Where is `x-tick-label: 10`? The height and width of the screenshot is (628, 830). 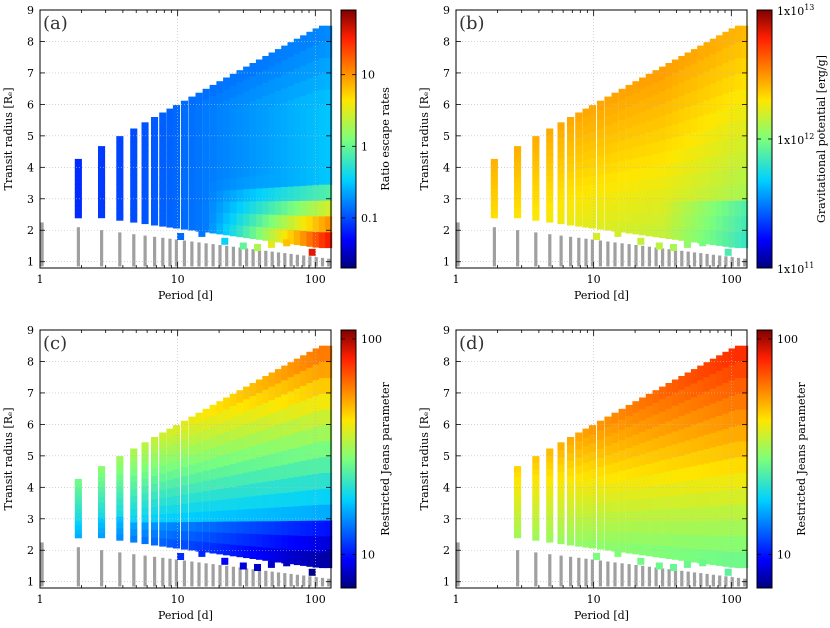
x-tick-label: 10 is located at coordinates (178, 279).